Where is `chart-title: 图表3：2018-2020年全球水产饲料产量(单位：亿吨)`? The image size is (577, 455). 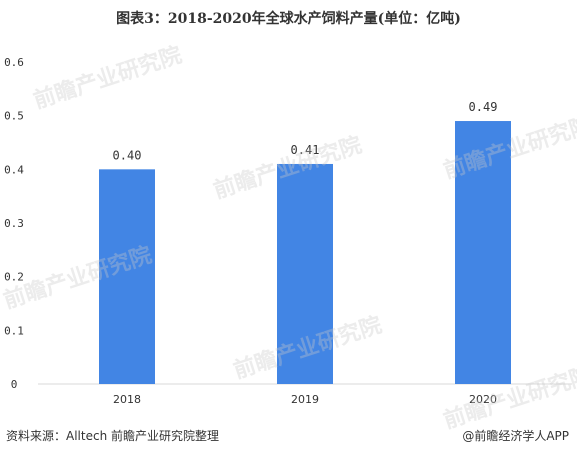
chart-title: 图表3：2018-2020年全球水产饲料产量(单位：亿吨) is located at coordinates (288, 19).